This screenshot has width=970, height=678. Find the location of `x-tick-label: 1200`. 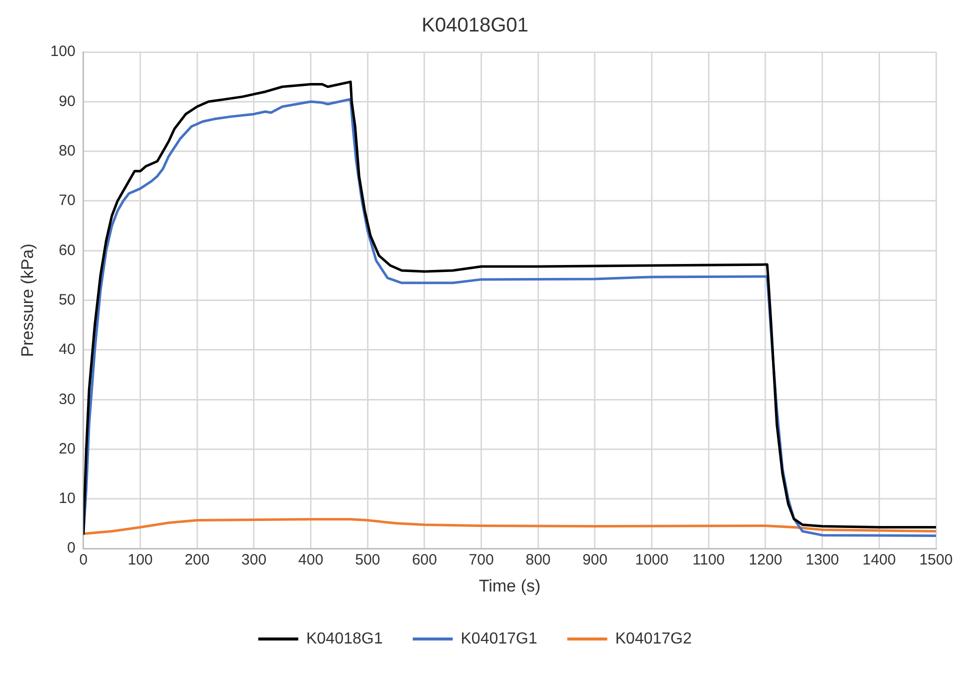

x-tick-label: 1200 is located at coordinates (765, 560).